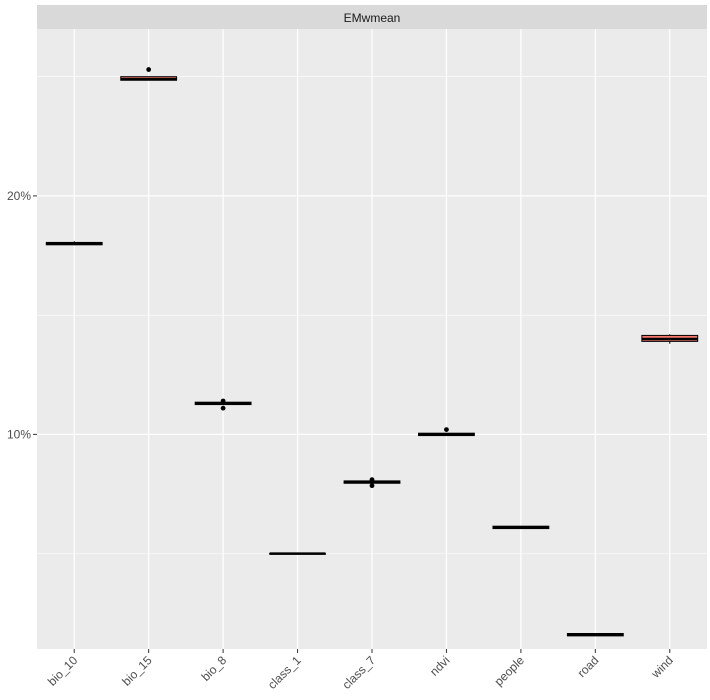  I want to click on x-tick-label: ndvi, so click(439, 665).